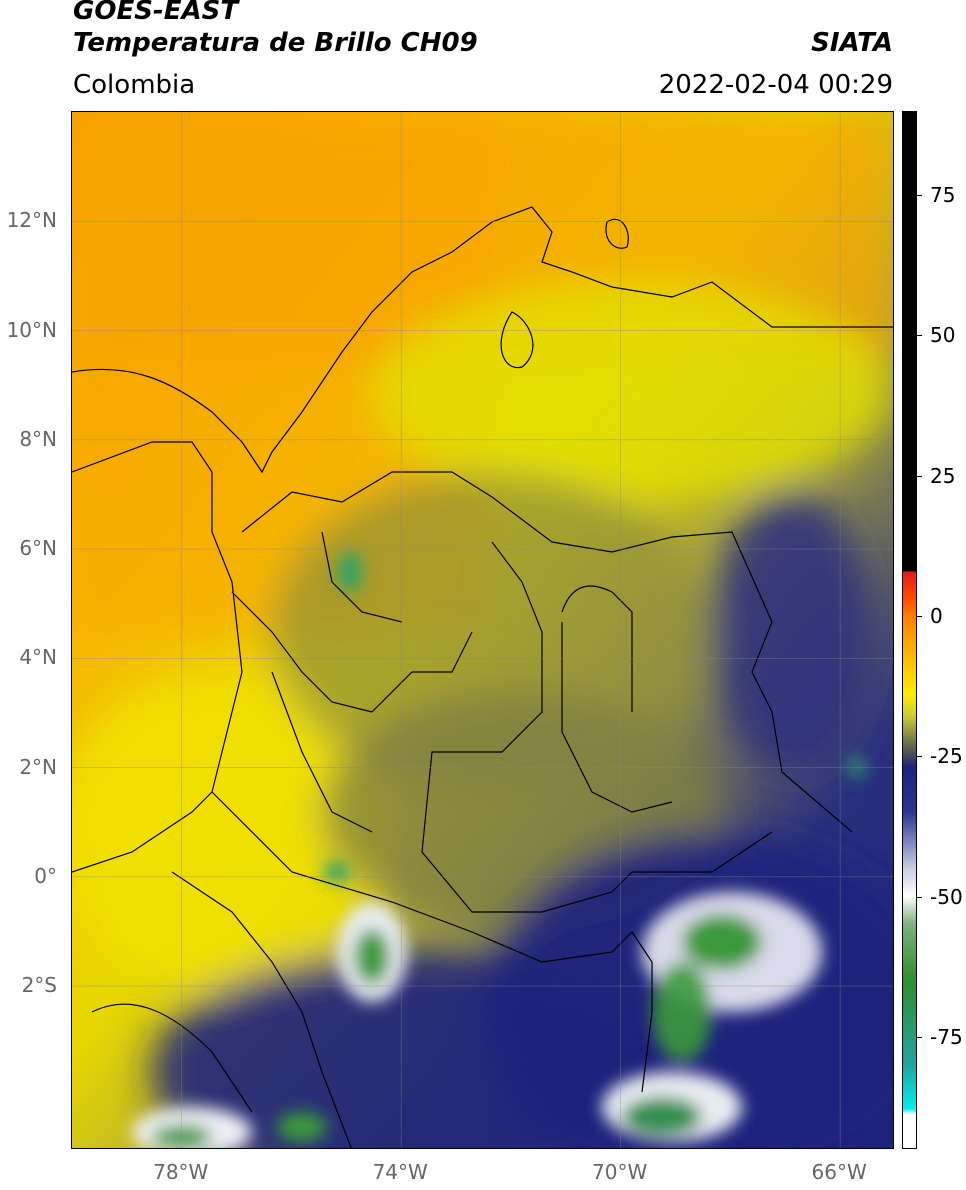 The width and height of the screenshot is (966, 1190). Describe the element at coordinates (946, 896) in the screenshot. I see `colorbar-tick-label: -50` at that location.